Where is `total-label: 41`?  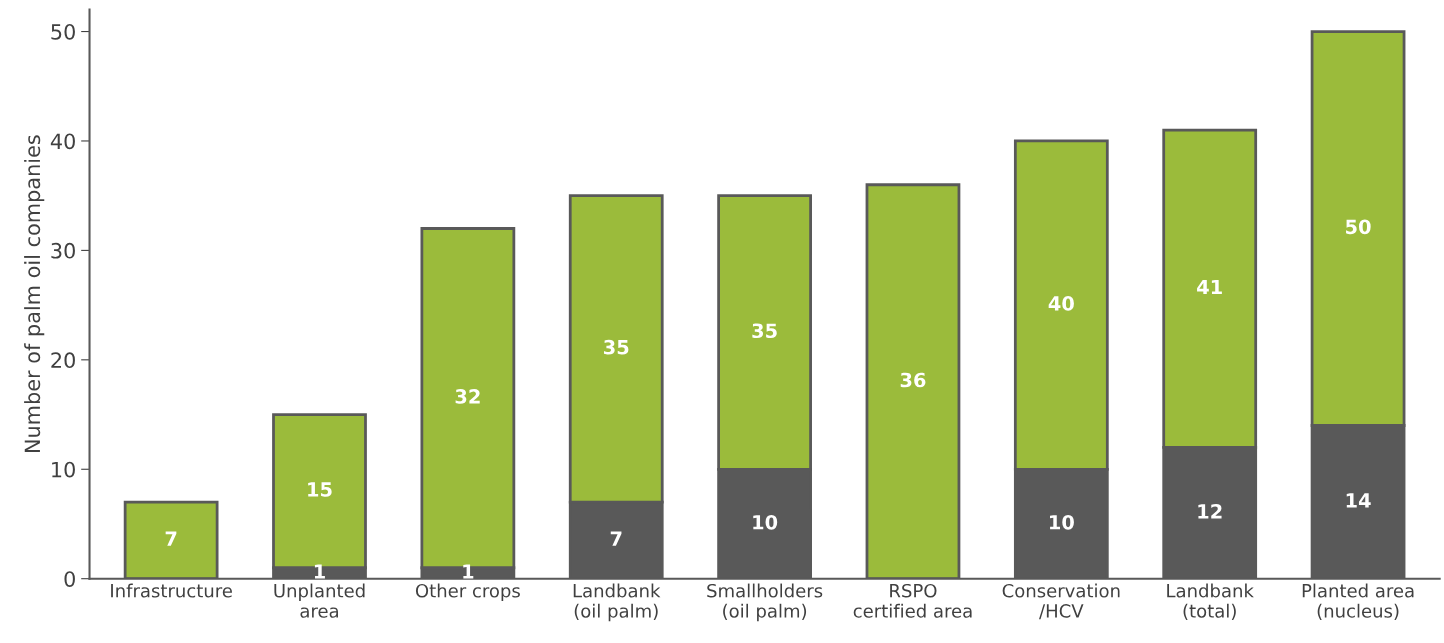 total-label: 41 is located at coordinates (1209, 287).